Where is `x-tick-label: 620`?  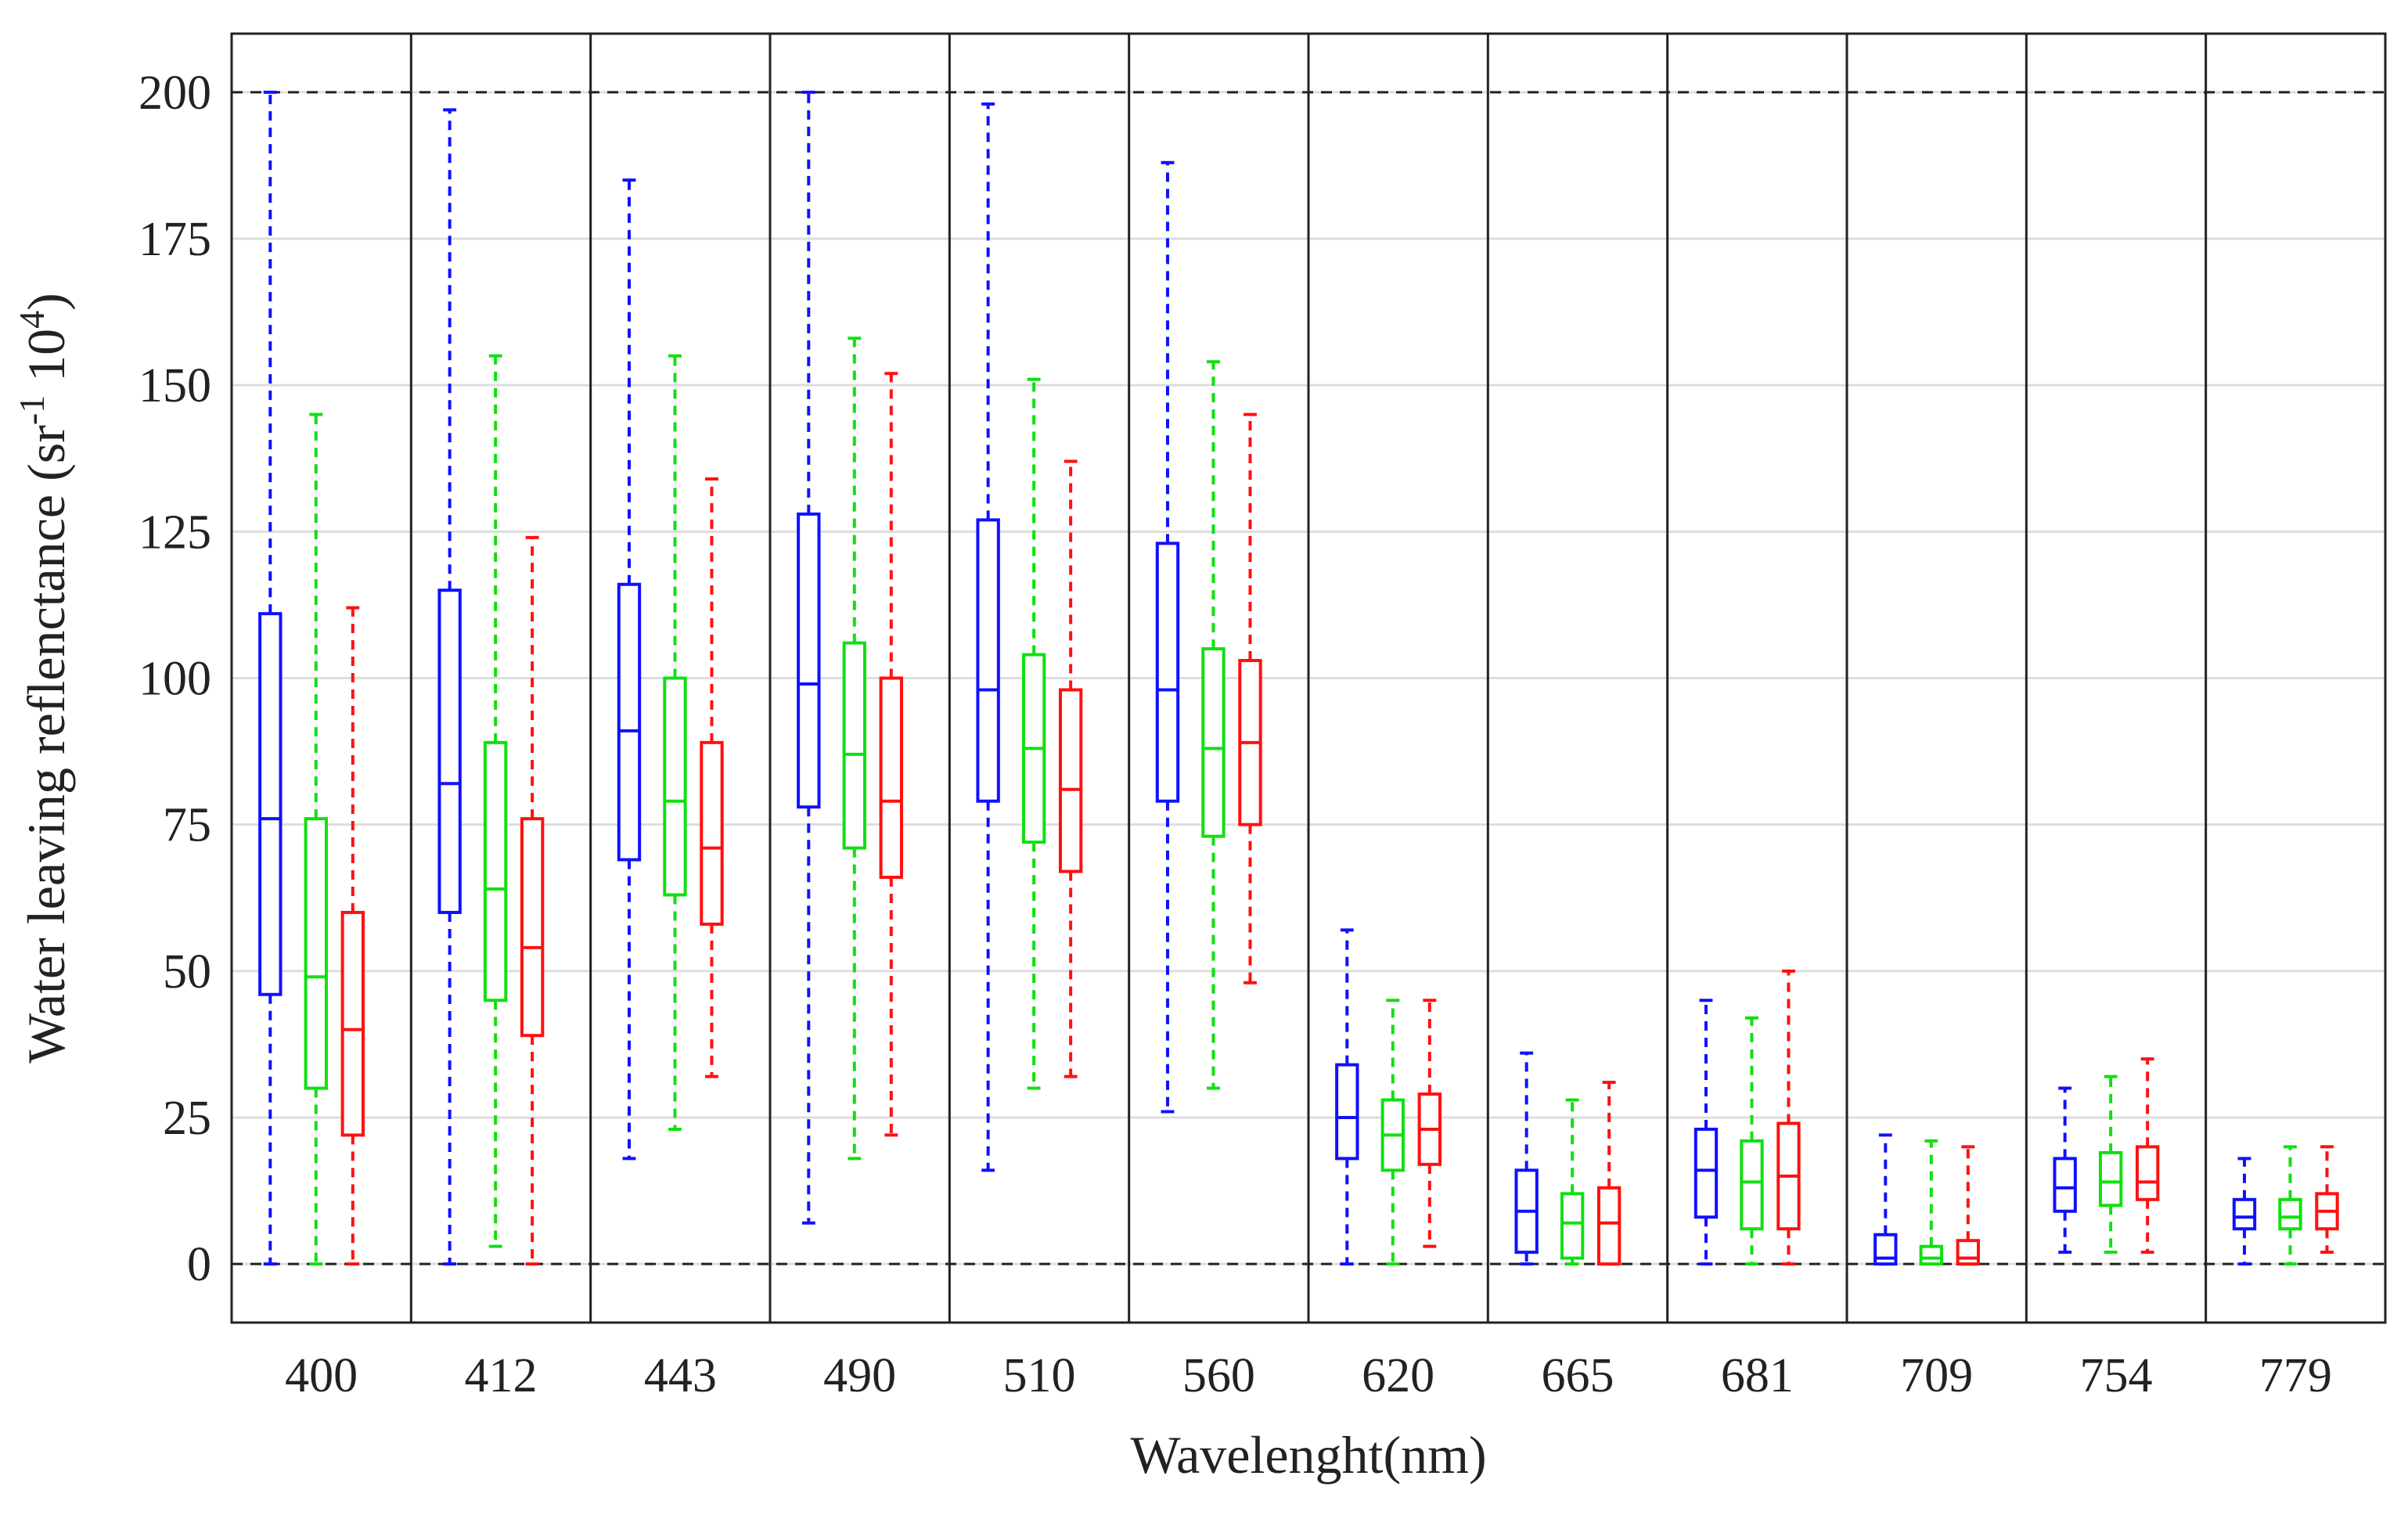
x-tick-label: 620 is located at coordinates (1398, 1375).